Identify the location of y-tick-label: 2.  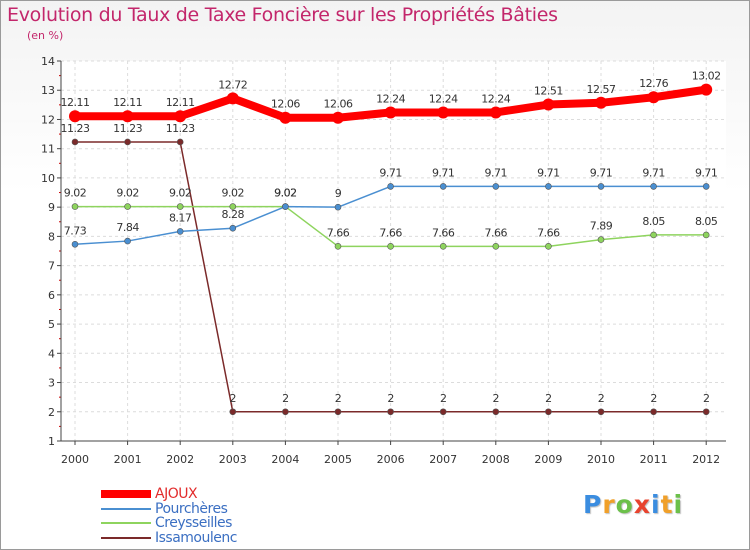
(51, 412).